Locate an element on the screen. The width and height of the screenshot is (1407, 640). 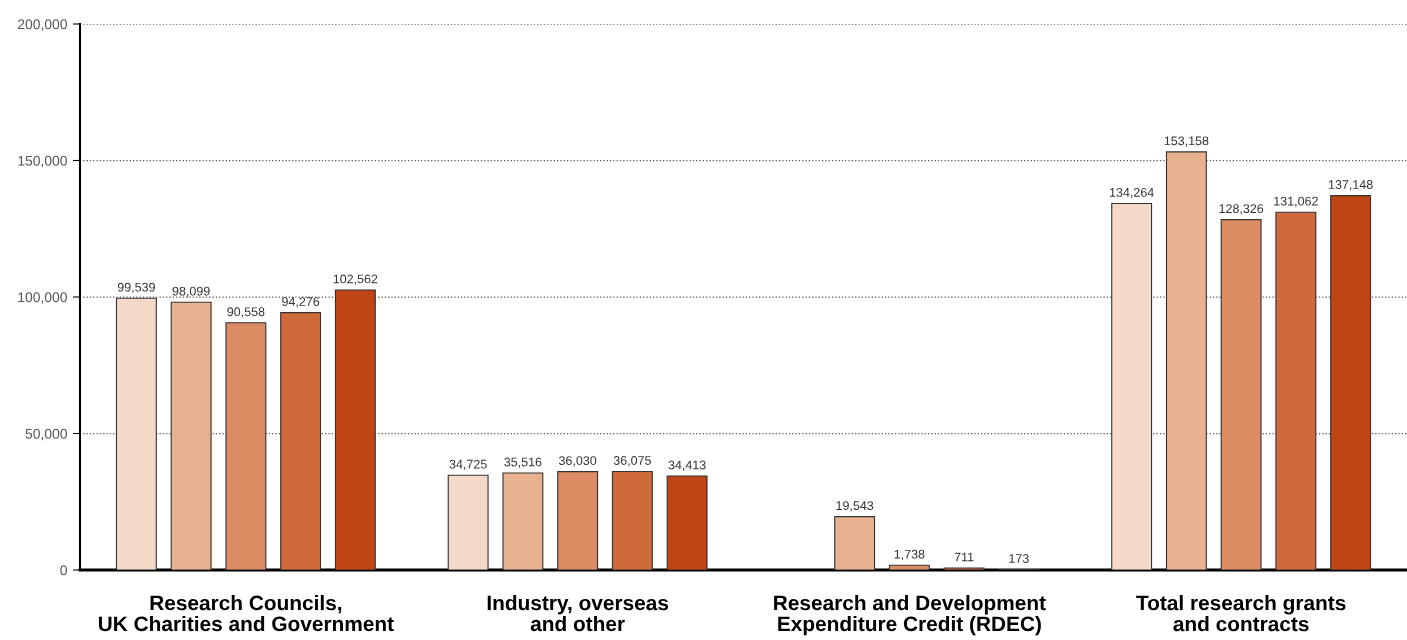
data-label: 98,099 is located at coordinates (191, 292).